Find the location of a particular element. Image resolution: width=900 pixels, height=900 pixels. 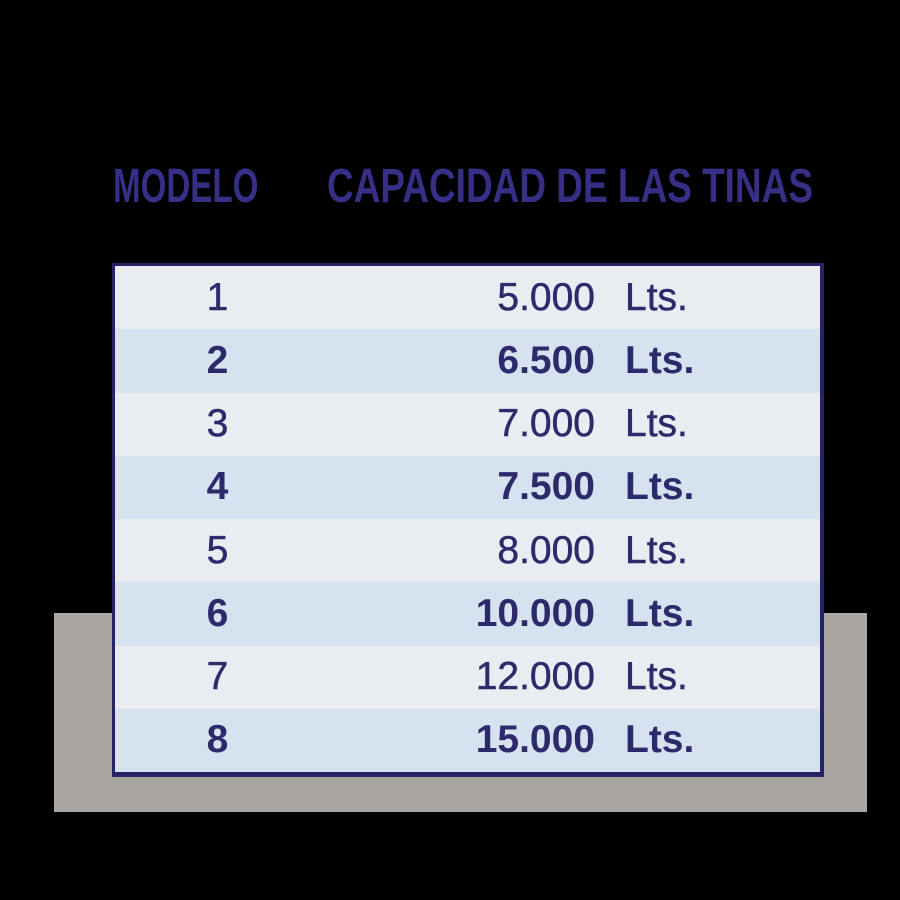

model-number: 4 is located at coordinates (217, 487).